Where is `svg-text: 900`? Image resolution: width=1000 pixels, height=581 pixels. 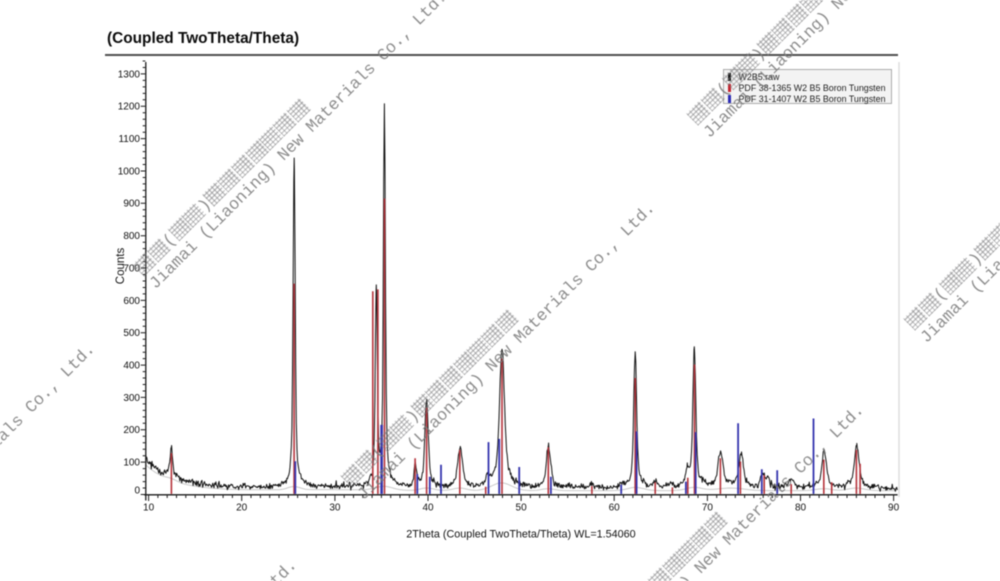
svg-text: 900 is located at coordinates (131, 204).